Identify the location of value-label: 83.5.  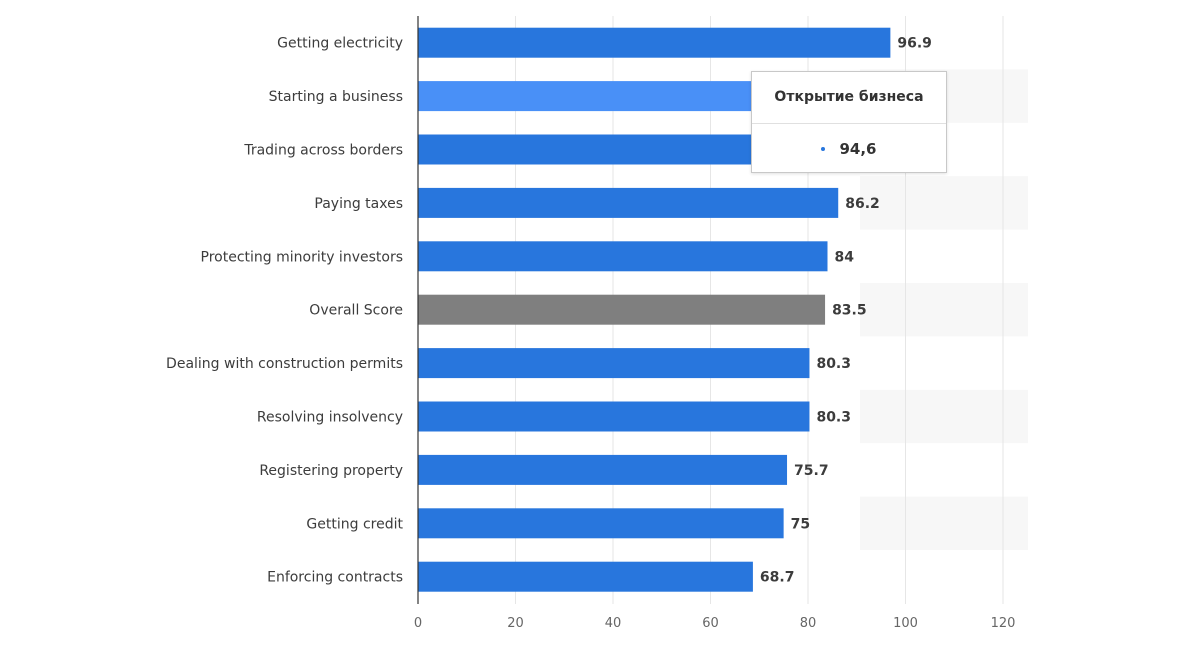
(849, 311).